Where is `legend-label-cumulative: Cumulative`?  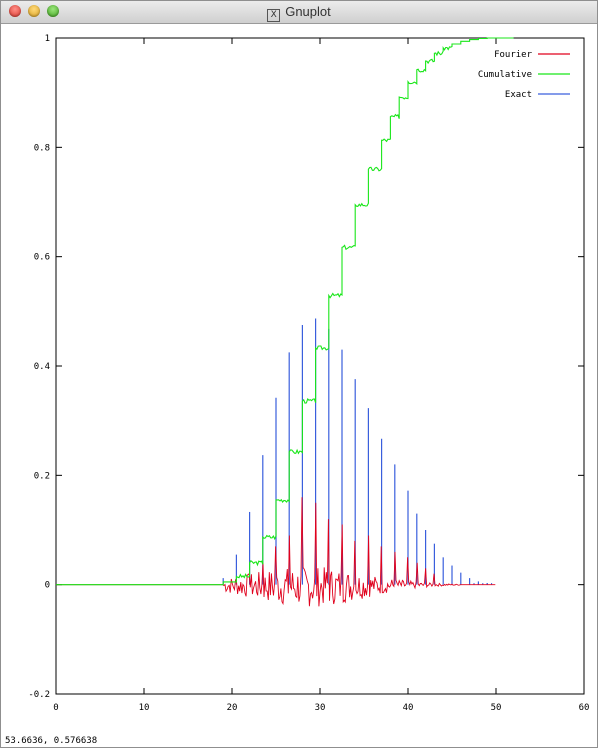 legend-label-cumulative: Cumulative is located at coordinates (505, 75).